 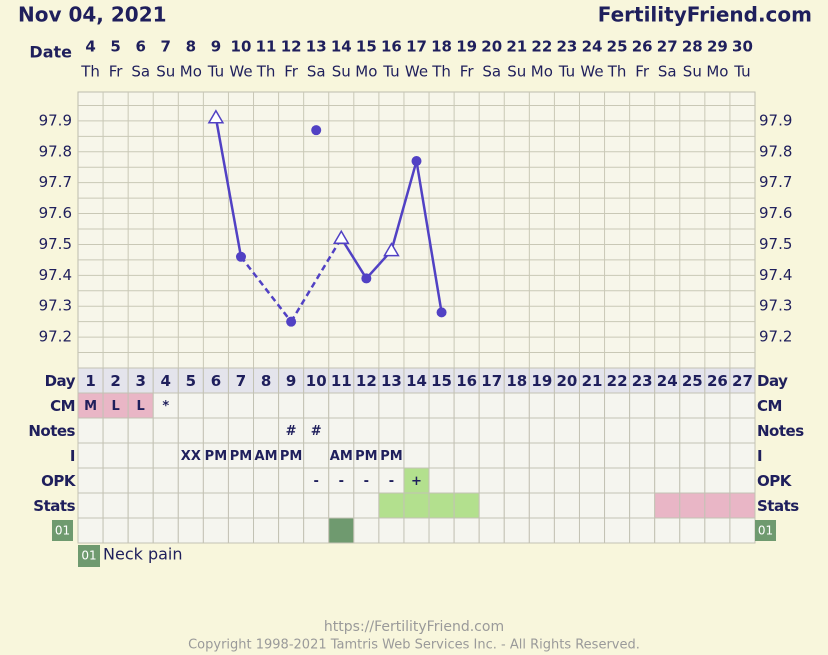 What do you see at coordinates (366, 47) in the screenshot?
I see `x-tick-label: 15` at bounding box center [366, 47].